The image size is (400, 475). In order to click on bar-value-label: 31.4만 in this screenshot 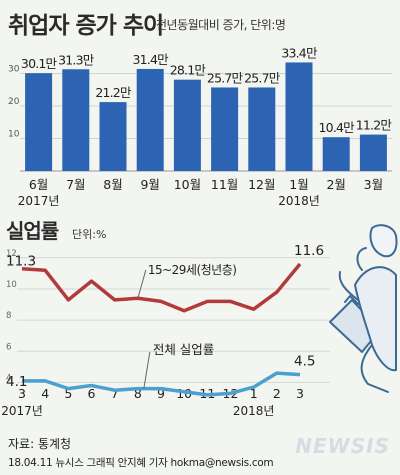, I will do `click(151, 59)`.